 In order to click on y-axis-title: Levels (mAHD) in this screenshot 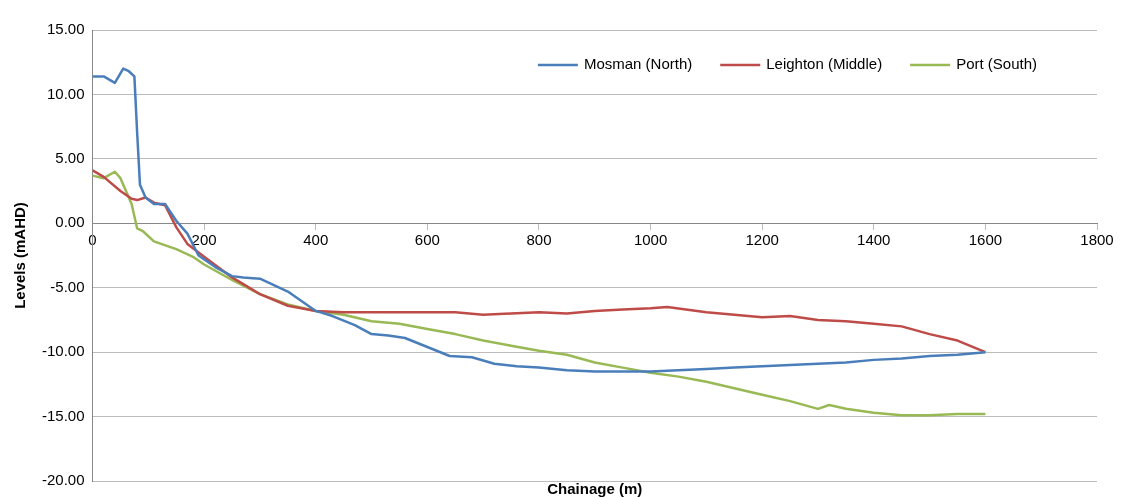, I will do `click(20, 255)`.